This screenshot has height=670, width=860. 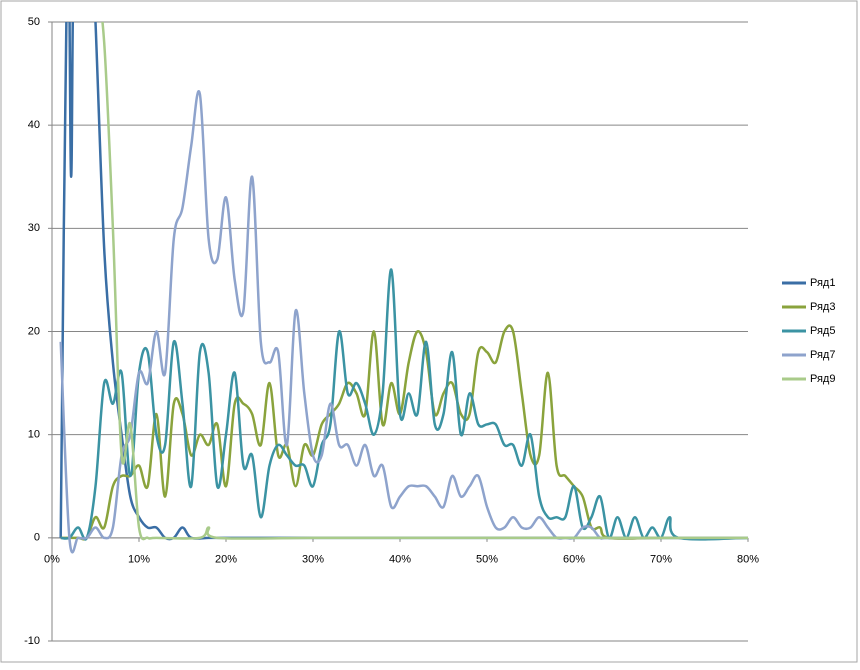 What do you see at coordinates (822, 355) in the screenshot?
I see `legend-label: Ряд7` at bounding box center [822, 355].